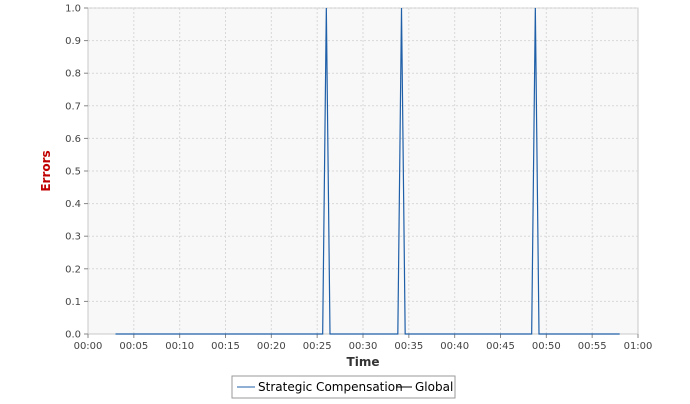 The image size is (690, 404). What do you see at coordinates (73, 74) in the screenshot?
I see `y-tick-label: 0.8` at bounding box center [73, 74].